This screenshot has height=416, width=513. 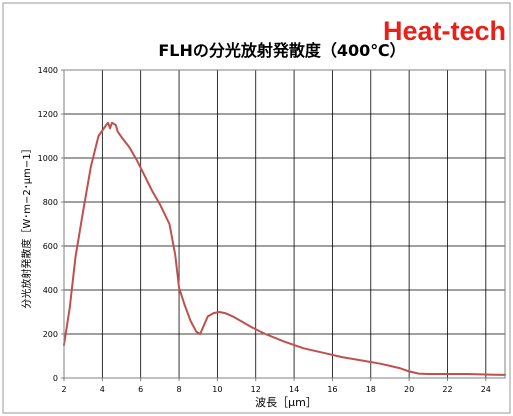 What do you see at coordinates (371, 389) in the screenshot?
I see `x-tick-label: 18` at bounding box center [371, 389].